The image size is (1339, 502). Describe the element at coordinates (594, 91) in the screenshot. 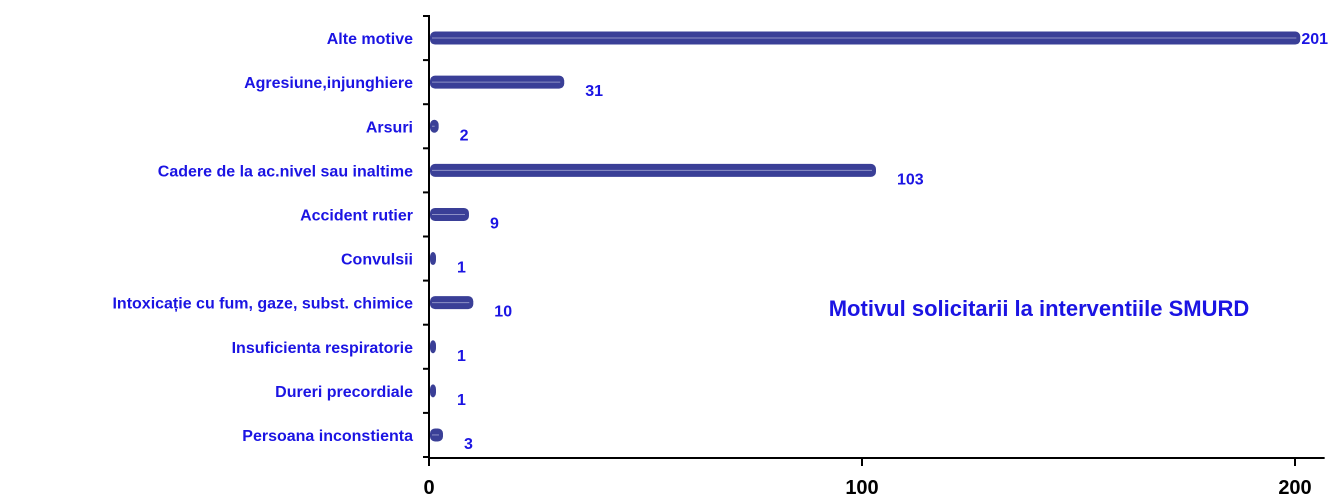

I see `value-label: 31` at that location.